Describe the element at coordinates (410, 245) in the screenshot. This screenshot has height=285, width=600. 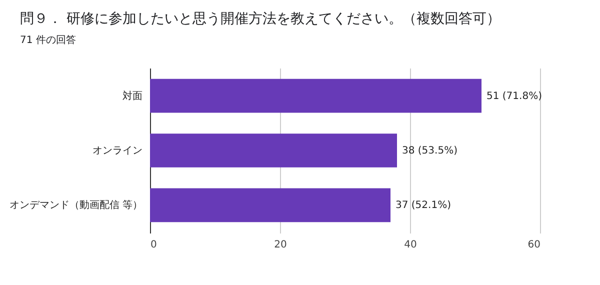
I see `x-tick-label: 40` at that location.